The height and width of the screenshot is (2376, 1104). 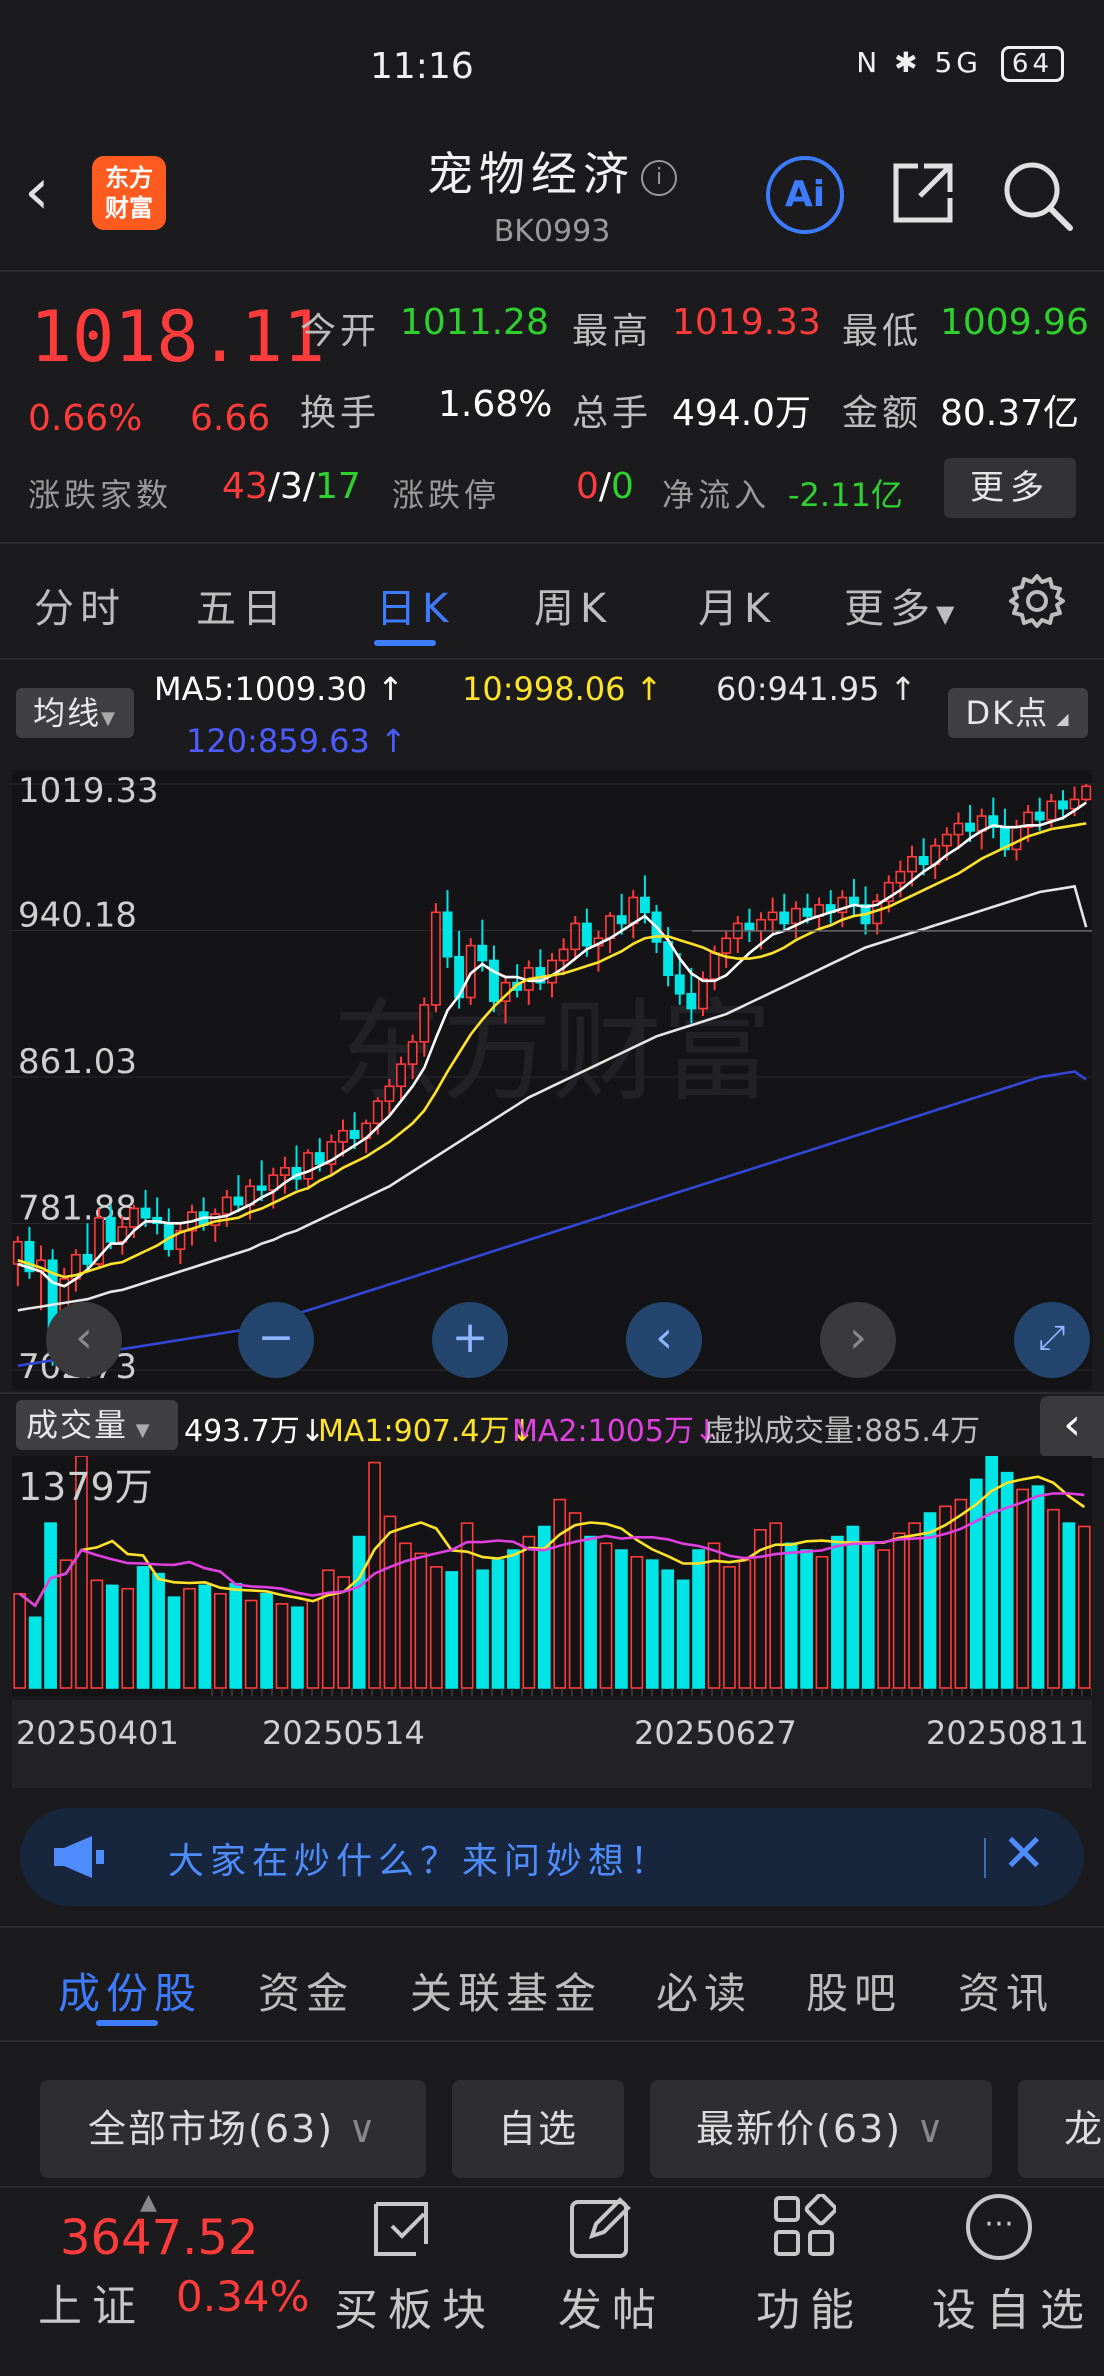 What do you see at coordinates (810, 2310) in the screenshot?
I see `functions-label: 功能` at bounding box center [810, 2310].